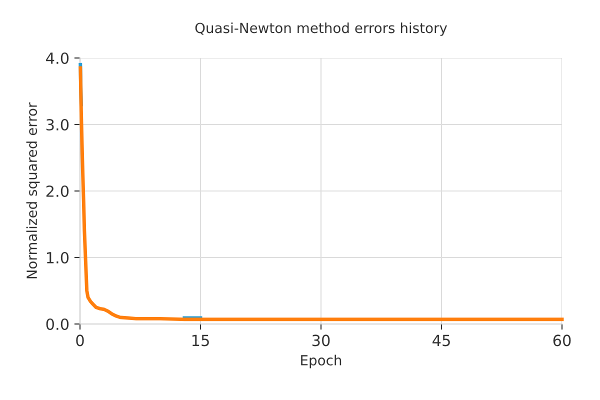 The image size is (600, 400). What do you see at coordinates (321, 340) in the screenshot?
I see `x-tick-label: 30` at bounding box center [321, 340].